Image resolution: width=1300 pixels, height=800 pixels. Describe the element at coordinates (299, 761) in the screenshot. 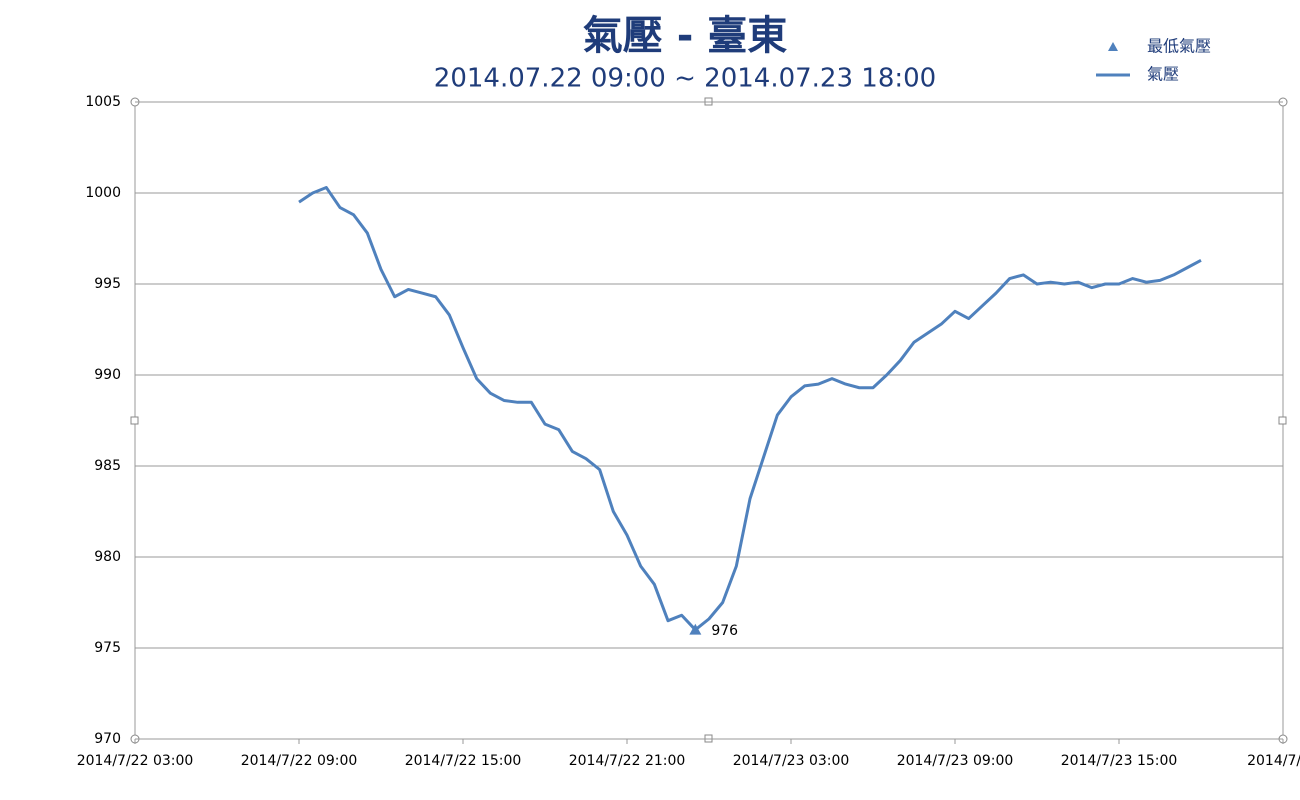

I see `x-tick-label: 2014/7/22 09:00` at that location.